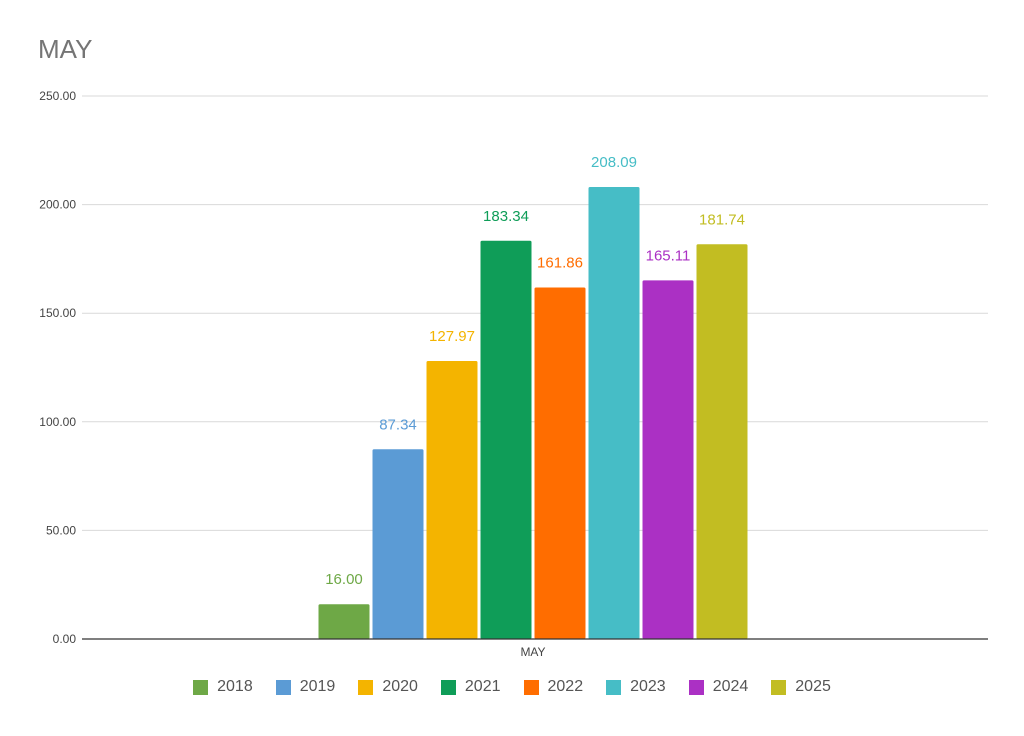 Image resolution: width=1024 pixels, height=736 pixels. Describe the element at coordinates (452, 336) in the screenshot. I see `data-label-2020: 127.97` at that location.